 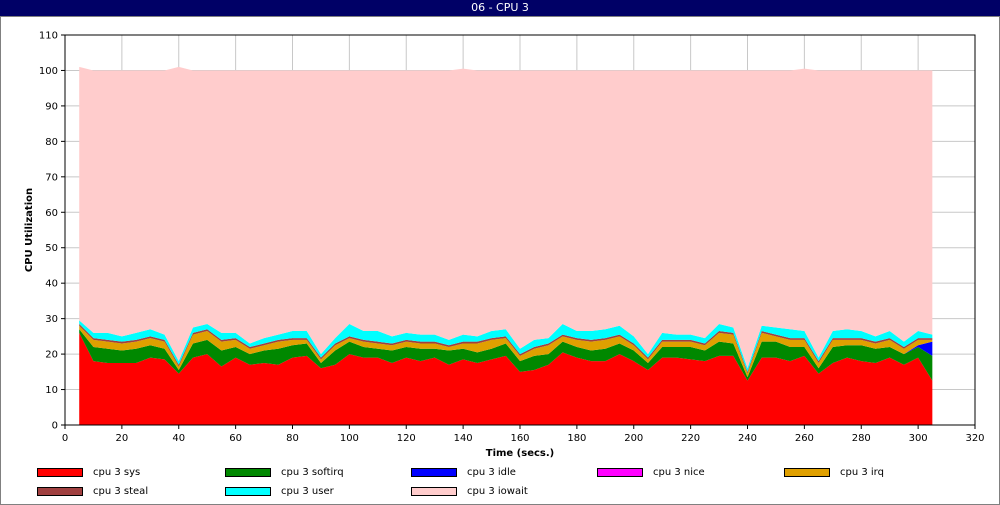 What do you see at coordinates (633, 438) in the screenshot?
I see `x-tick-label: 200` at bounding box center [633, 438].